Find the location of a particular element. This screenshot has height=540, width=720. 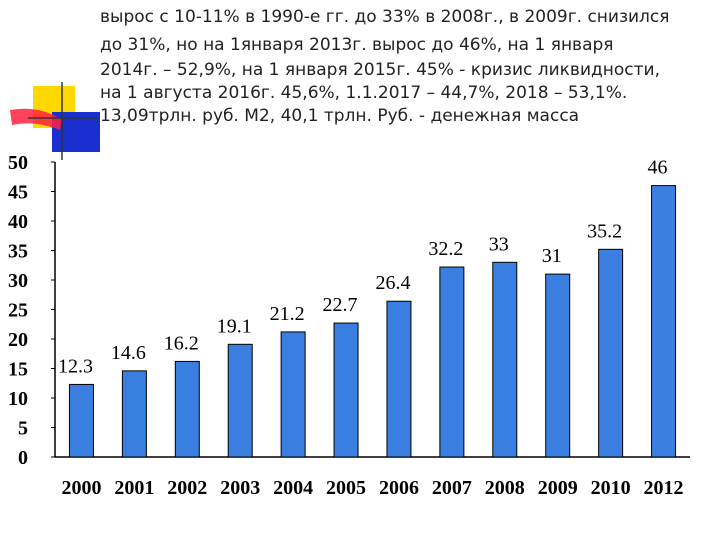

value-label: 46 is located at coordinates (658, 168).